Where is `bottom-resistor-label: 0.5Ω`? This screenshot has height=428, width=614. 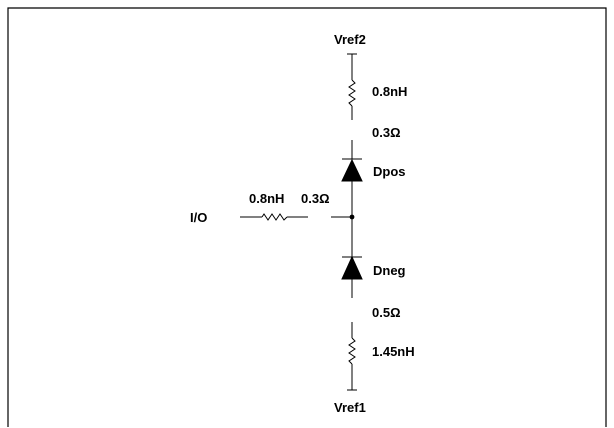
bottom-resistor-label: 0.5Ω is located at coordinates (386, 312).